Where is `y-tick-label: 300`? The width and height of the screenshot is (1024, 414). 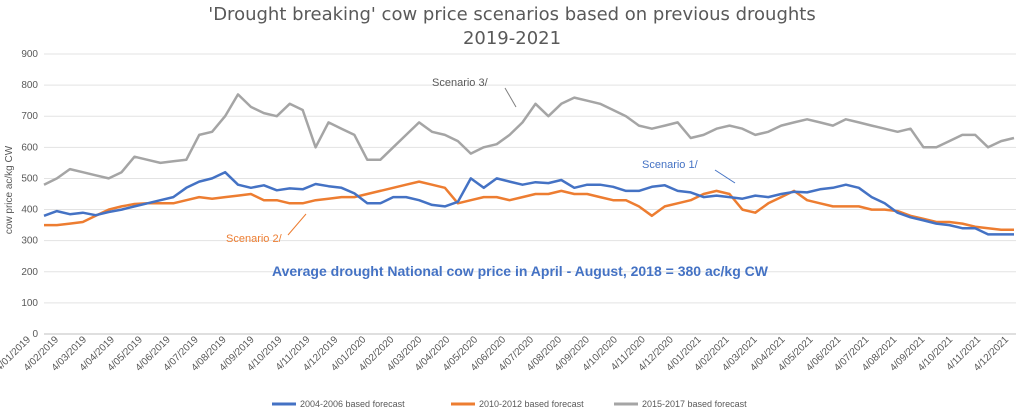
y-tick-label: 300 is located at coordinates (29, 241).